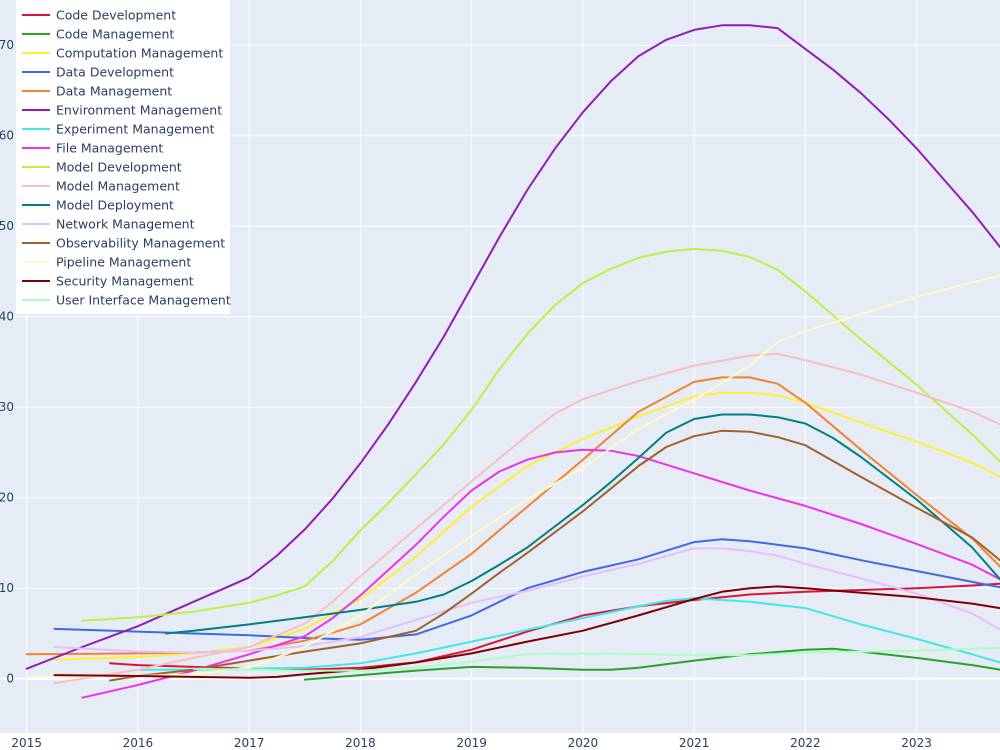 Image resolution: width=1000 pixels, height=750 pixels. Describe the element at coordinates (135, 129) in the screenshot. I see `legend-label: Experiment Management` at that location.